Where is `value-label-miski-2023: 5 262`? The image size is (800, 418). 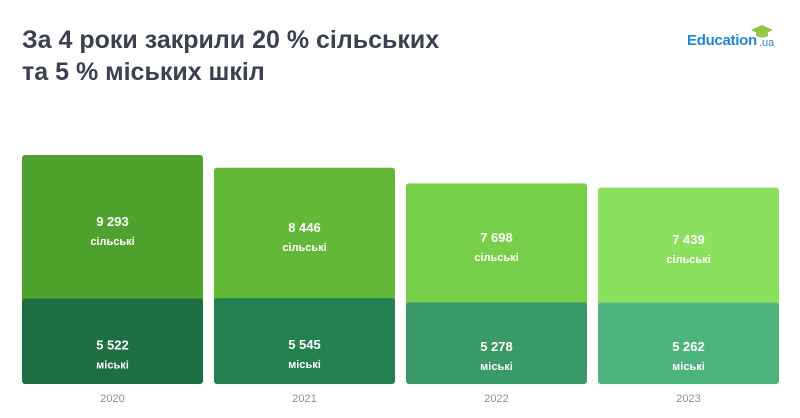 value-label-miski-2023: 5 262 is located at coordinates (688, 346).